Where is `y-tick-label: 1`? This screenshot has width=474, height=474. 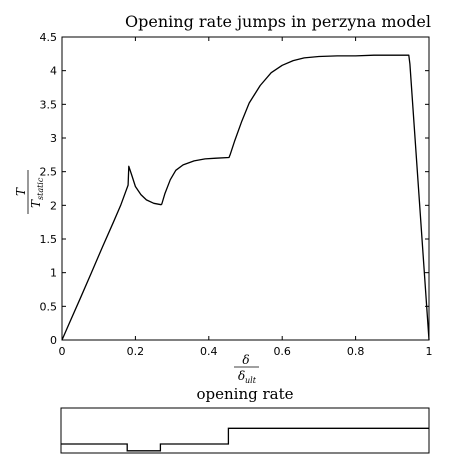 y-tick-label: 1 is located at coordinates (53, 273).